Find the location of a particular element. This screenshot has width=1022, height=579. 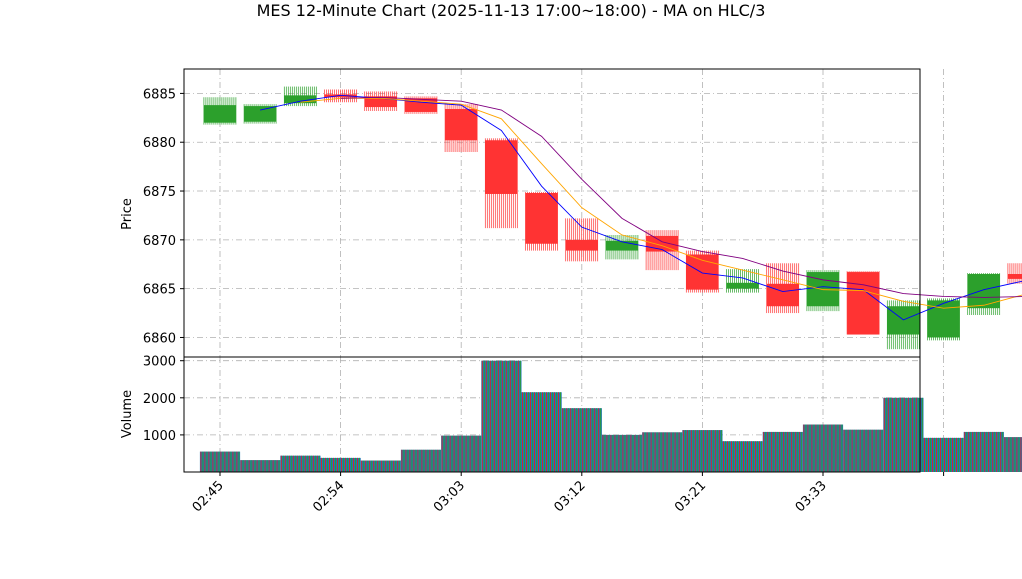

price-y-ticks: 6860 6865 6870 6875 6880 6885 is located at coordinates (163, 216).